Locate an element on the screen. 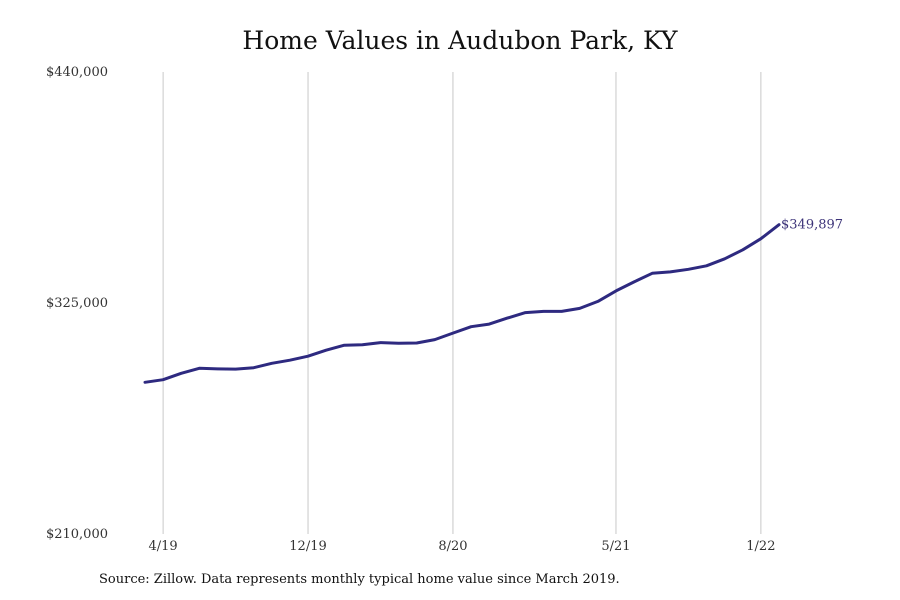 This screenshot has height=600, width=900. x-tick-label: 1/22 is located at coordinates (760, 546).